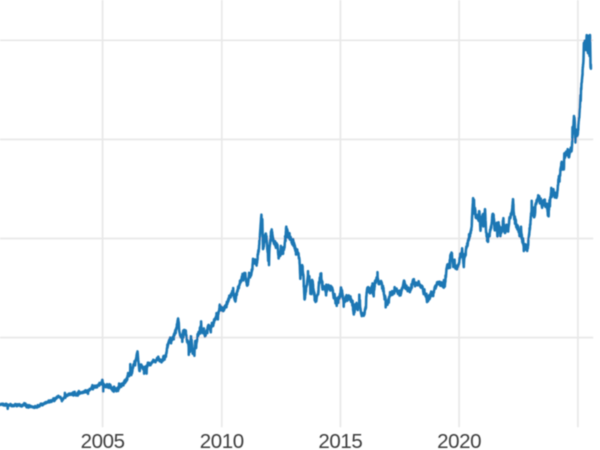 This screenshot has height=450, width=600. What do you see at coordinates (340, 440) in the screenshot?
I see `svg-text: 2015` at bounding box center [340, 440].